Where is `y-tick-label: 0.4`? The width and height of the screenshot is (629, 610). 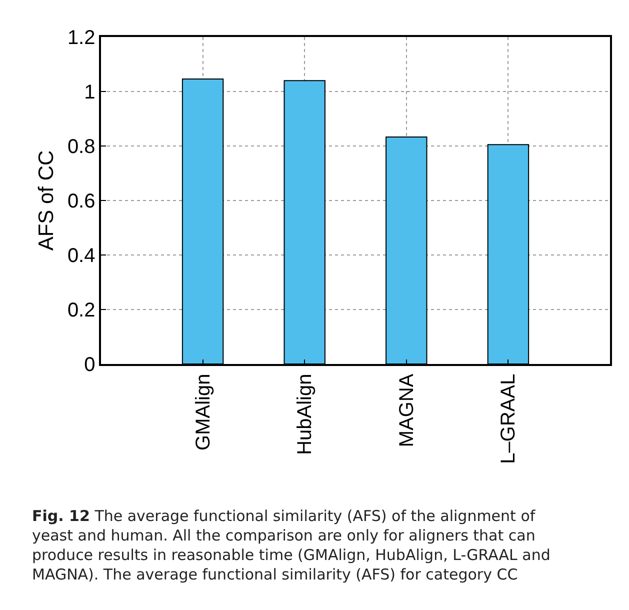 y-tick-label: 0.4 is located at coordinates (81, 256).